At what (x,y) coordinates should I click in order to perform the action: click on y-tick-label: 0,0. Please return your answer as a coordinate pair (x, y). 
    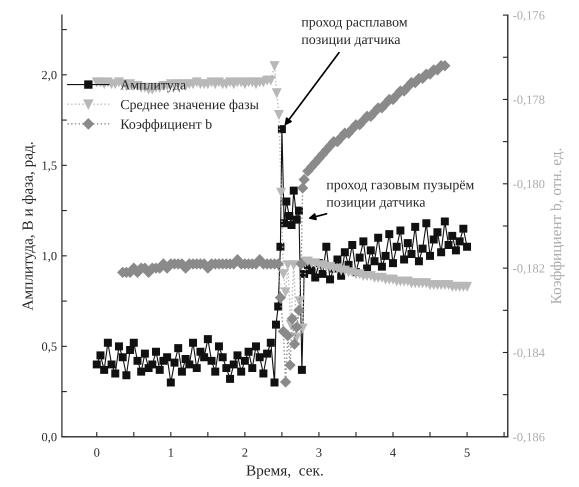
    Looking at the image, I should click on (49, 438).